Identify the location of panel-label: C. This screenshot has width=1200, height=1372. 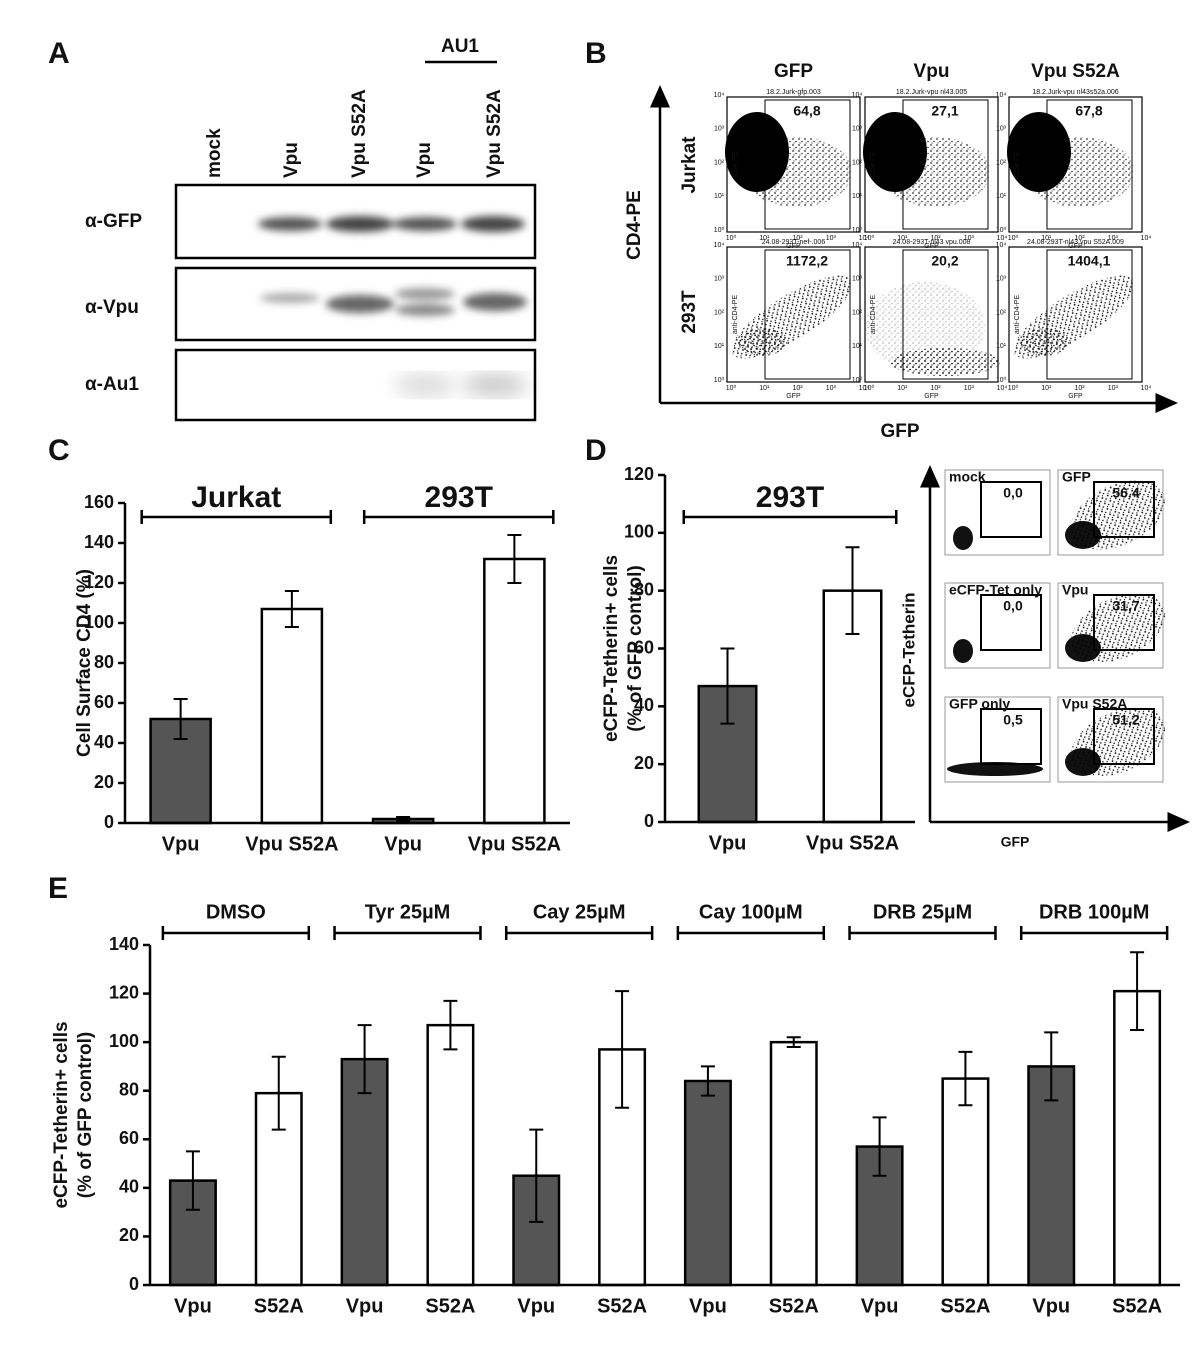
(59, 450).